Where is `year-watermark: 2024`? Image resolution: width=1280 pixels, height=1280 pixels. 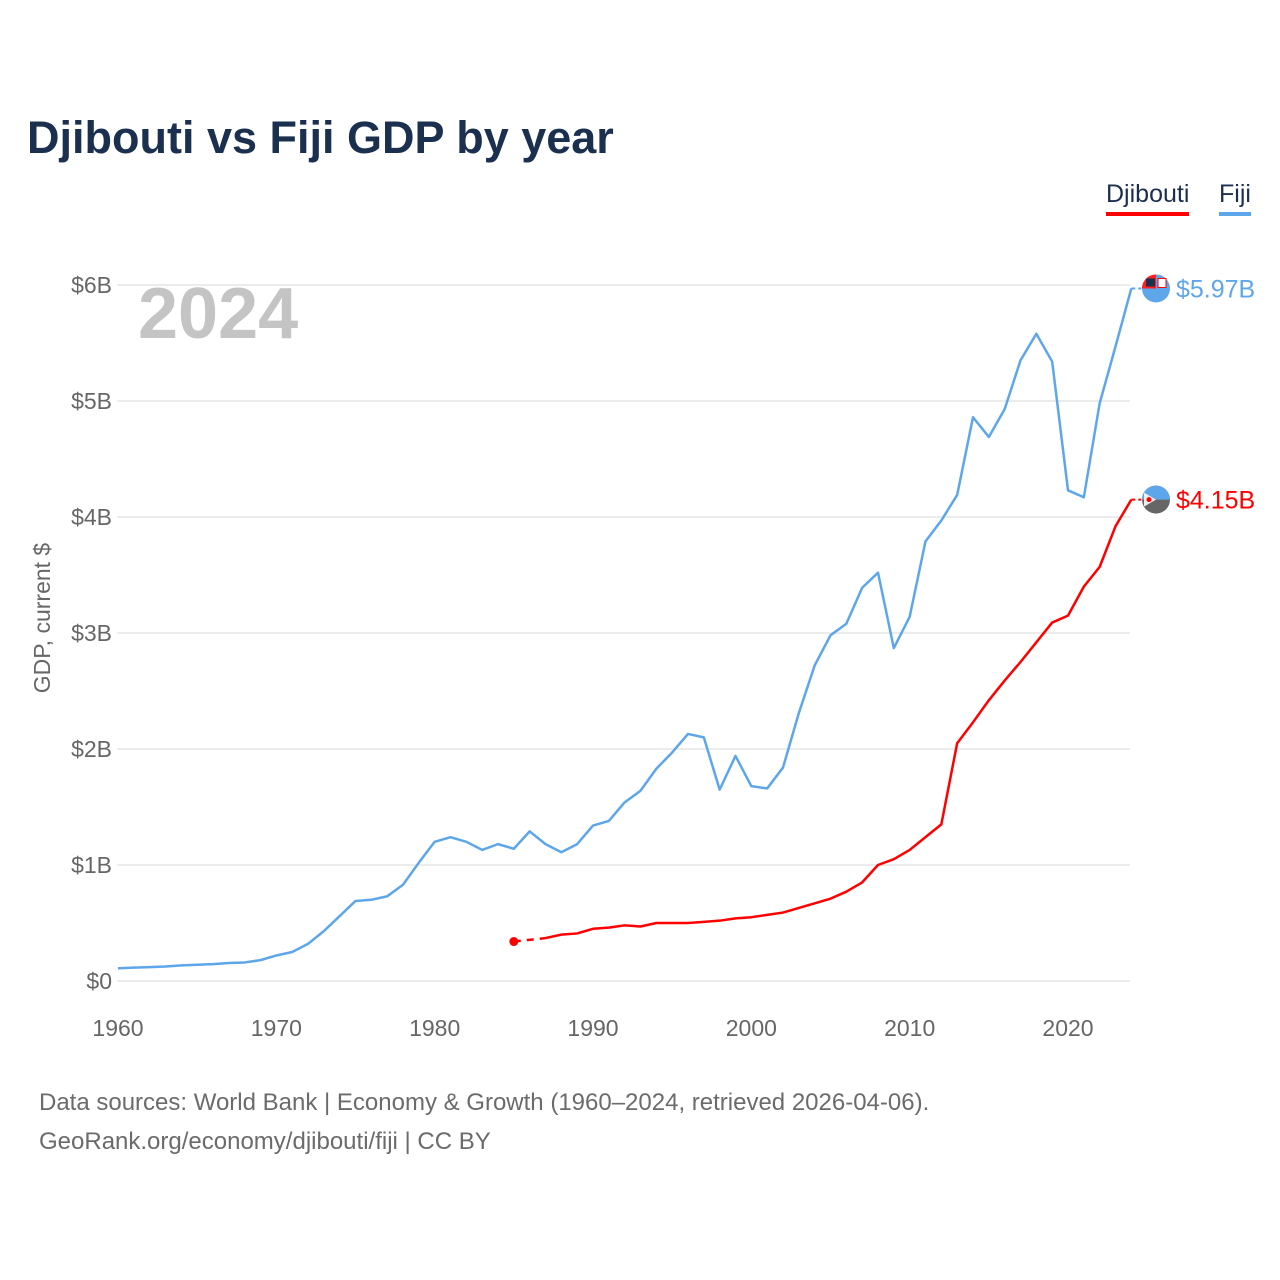 year-watermark: 2024 is located at coordinates (218, 314).